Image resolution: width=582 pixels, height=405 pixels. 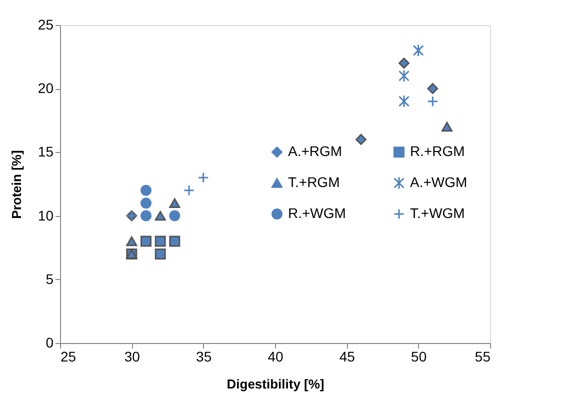 I want to click on x-tick-label: 35, so click(x=204, y=356).